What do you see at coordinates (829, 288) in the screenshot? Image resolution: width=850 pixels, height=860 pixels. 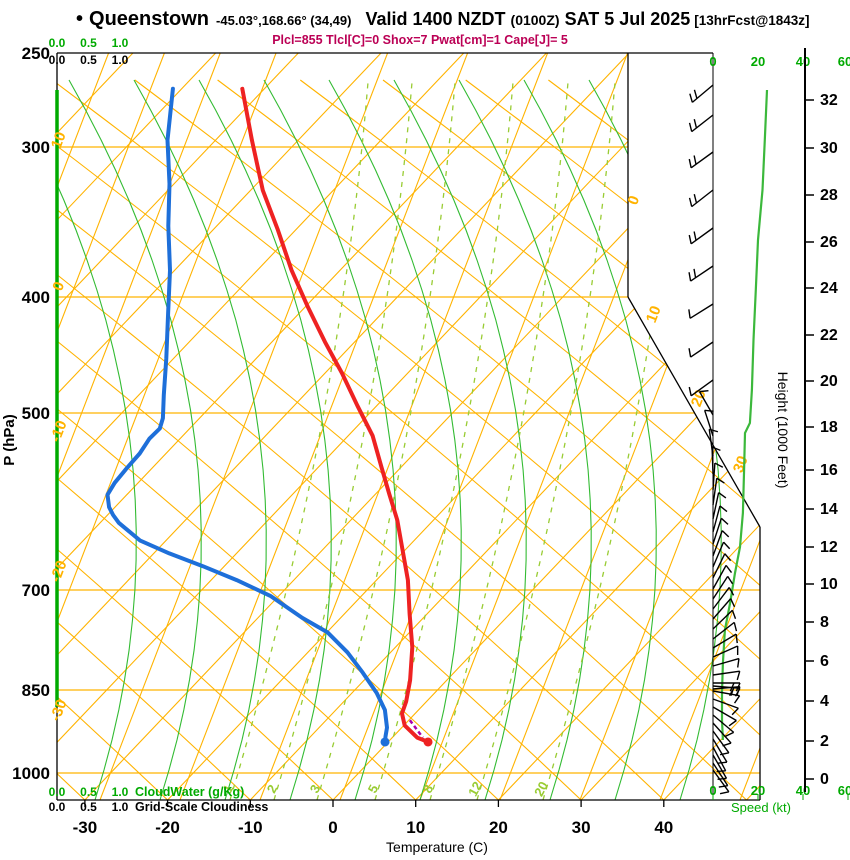 I see `height-tick-label: 24` at bounding box center [829, 288].